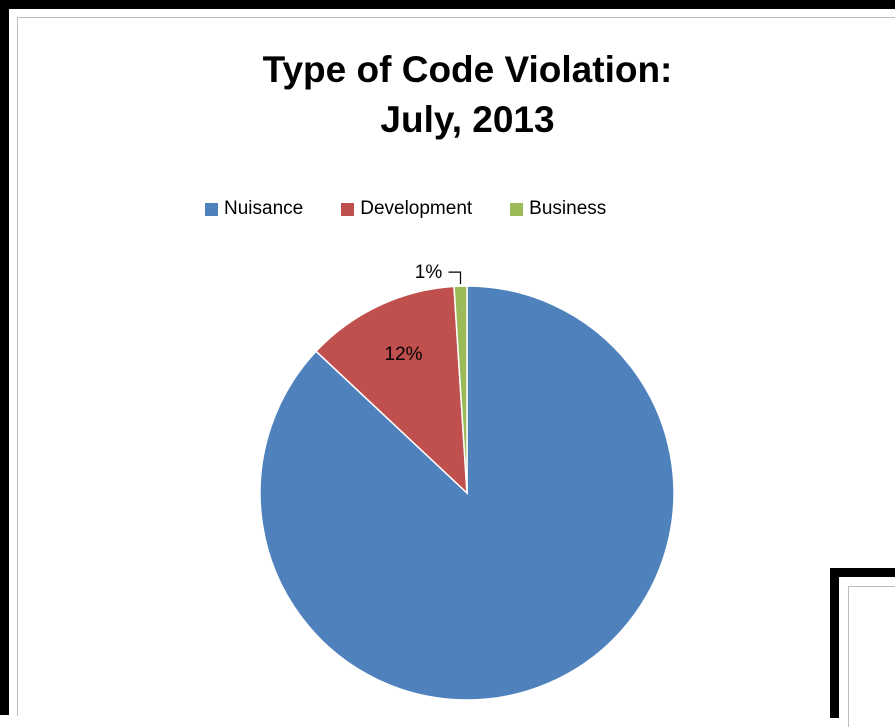 This screenshot has height=727, width=895. Describe the element at coordinates (264, 208) in the screenshot. I see `legend-label-nuisance: Nuisance` at that location.